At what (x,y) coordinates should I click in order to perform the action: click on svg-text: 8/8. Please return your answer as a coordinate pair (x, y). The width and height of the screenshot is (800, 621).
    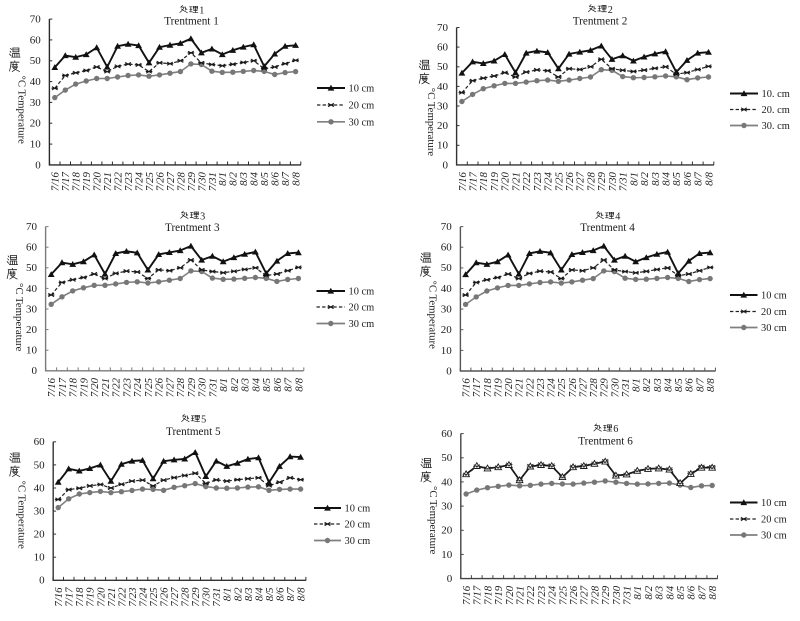
    Looking at the image, I should click on (713, 592).